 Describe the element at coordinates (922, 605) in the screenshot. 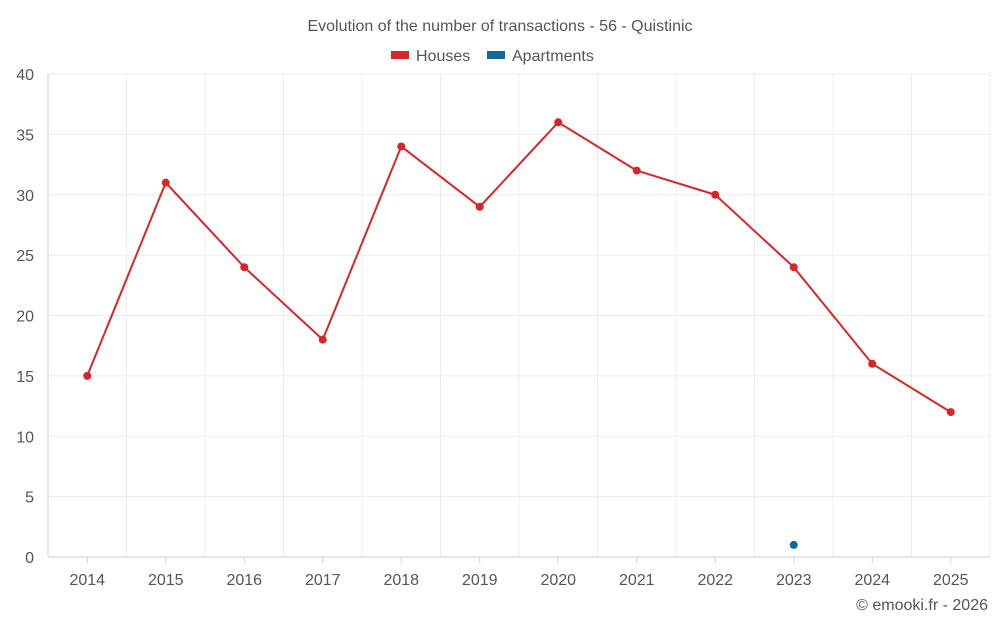

I see `copyright-footer: © emooki.fr - 2026` at that location.